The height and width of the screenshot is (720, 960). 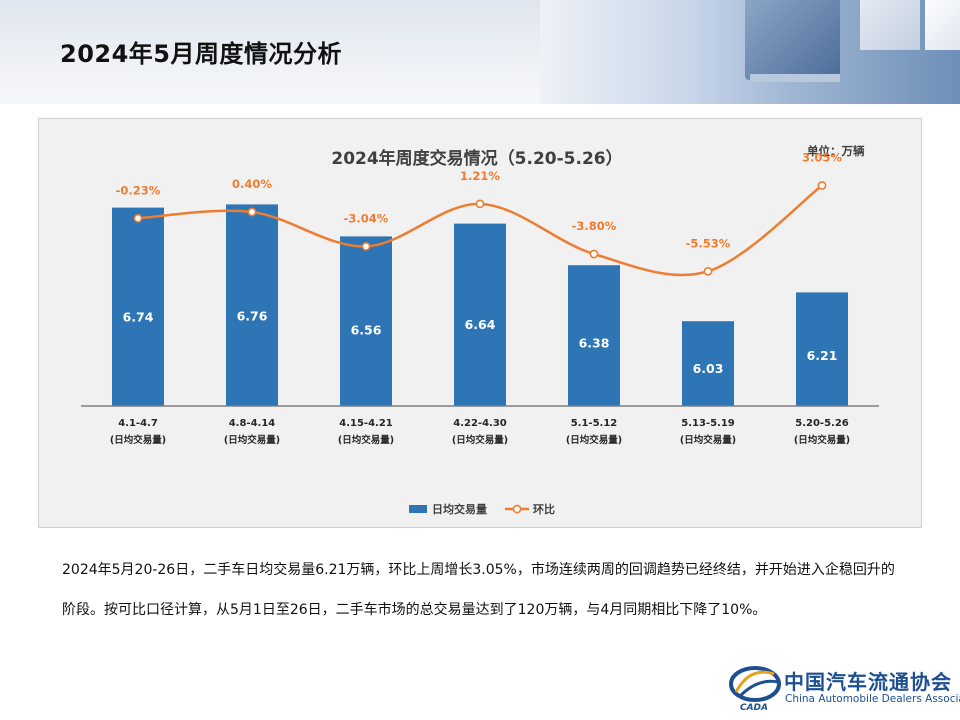 I want to click on legend: 日均交易量 环比, so click(x=482, y=509).